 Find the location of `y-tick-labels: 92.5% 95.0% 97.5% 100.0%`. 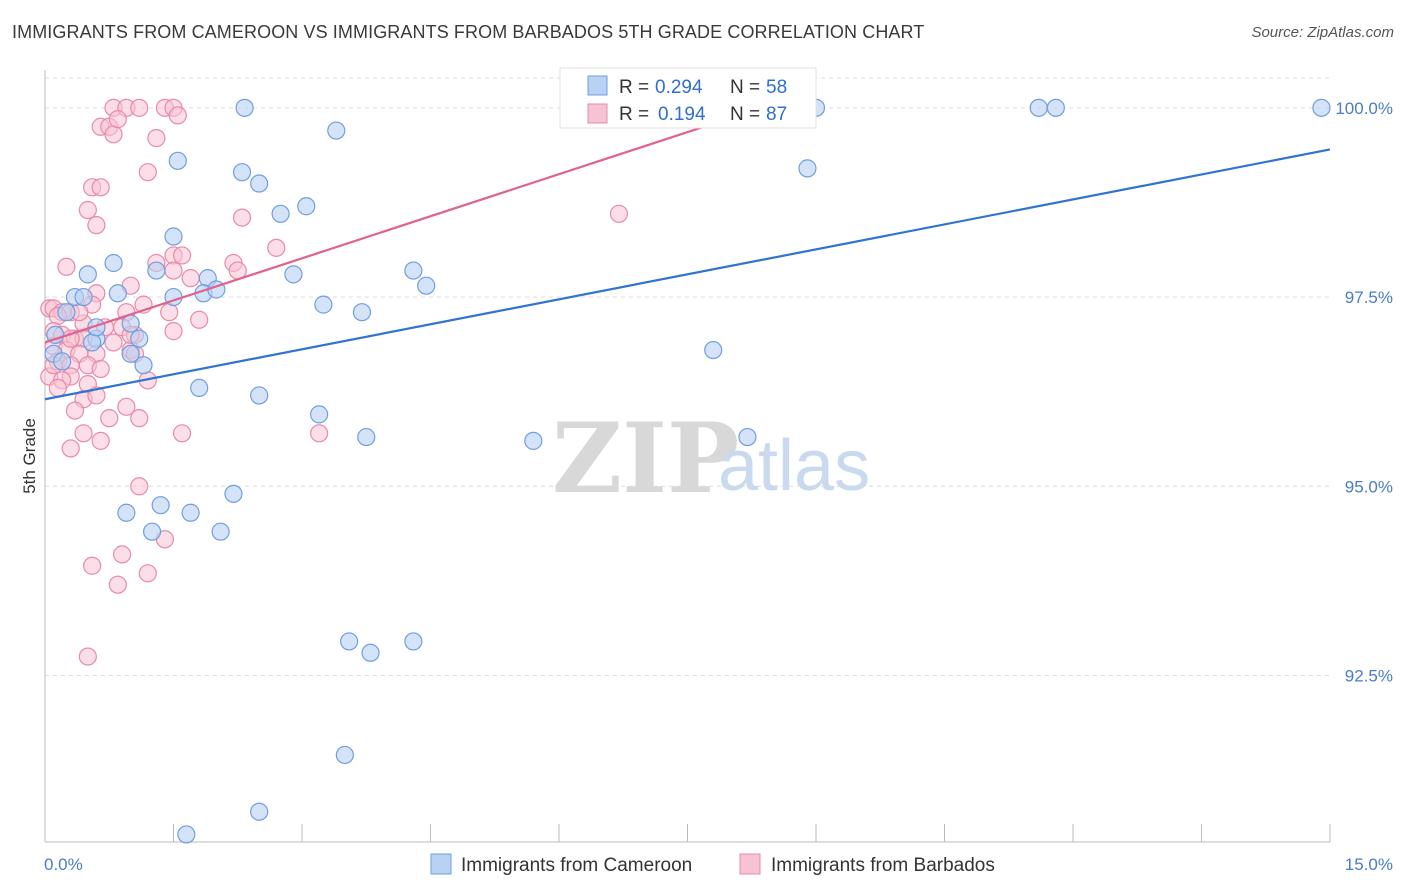

y-tick-labels: 92.5% 95.0% 97.5% 100.0% is located at coordinates (1364, 392).